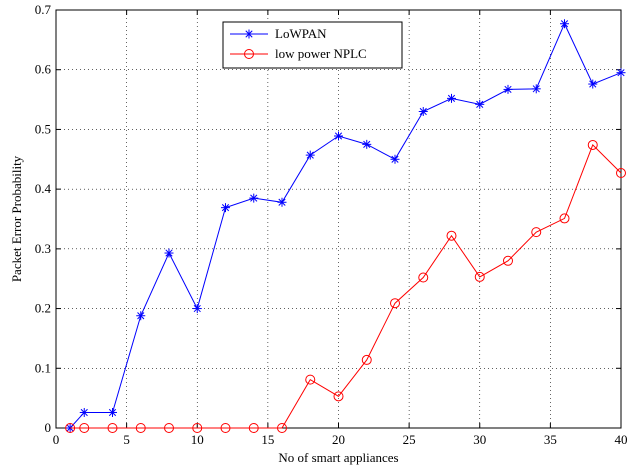 The width and height of the screenshot is (644, 470). What do you see at coordinates (338, 439) in the screenshot?
I see `x-tick-label: 20` at bounding box center [338, 439].